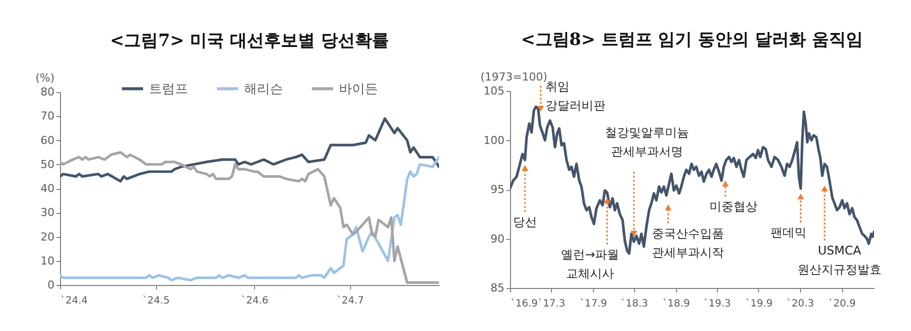 The image size is (911, 331). I want to click on annotation: USMCA 원산지규정발효, so click(840, 260).